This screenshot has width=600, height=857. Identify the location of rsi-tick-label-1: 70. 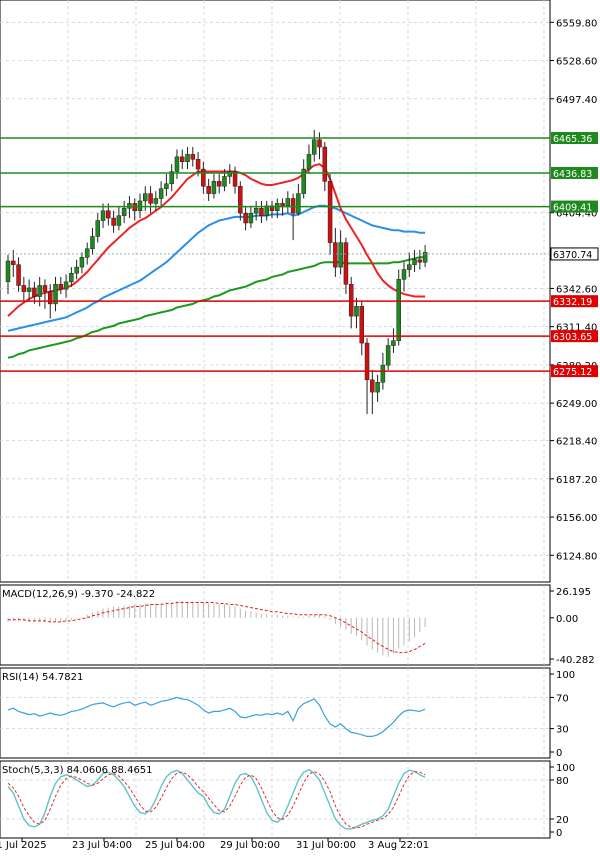
(562, 698).